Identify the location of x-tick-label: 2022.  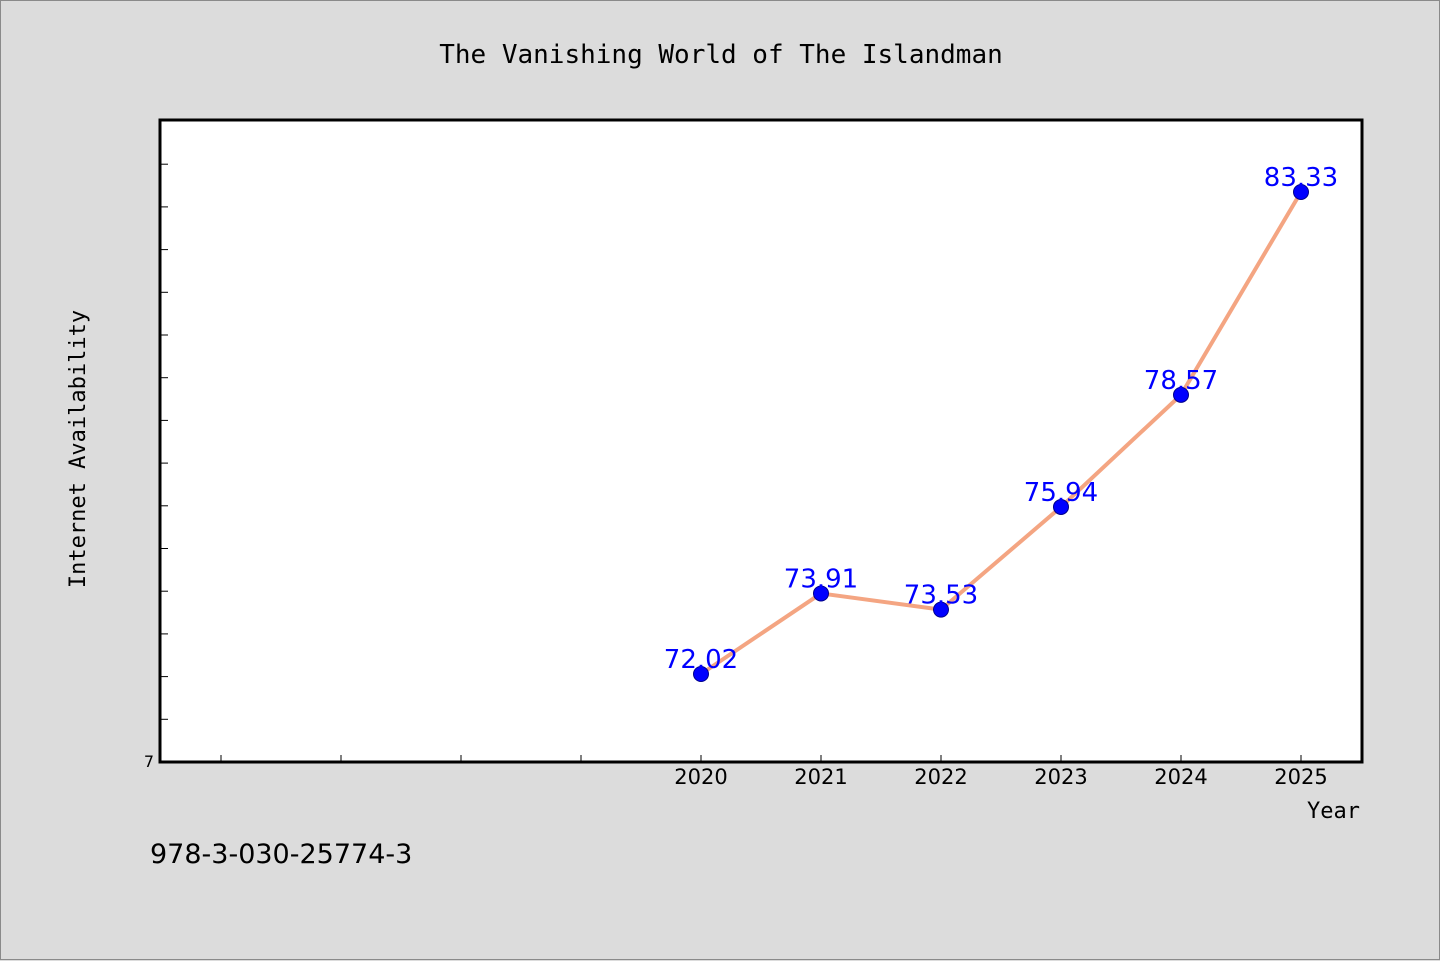
(940, 777).